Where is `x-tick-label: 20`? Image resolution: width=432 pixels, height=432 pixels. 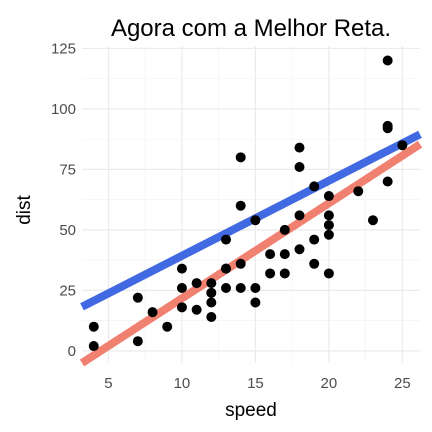
x-tick-label: 20 is located at coordinates (329, 383).